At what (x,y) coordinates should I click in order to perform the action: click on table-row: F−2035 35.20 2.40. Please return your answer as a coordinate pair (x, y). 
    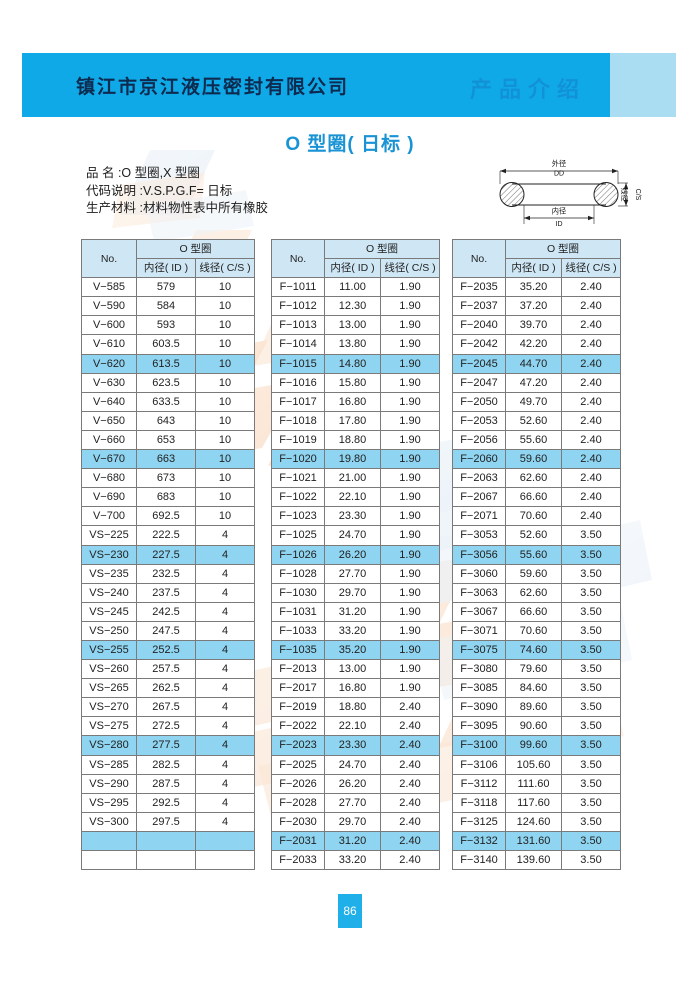
    Looking at the image, I should click on (536, 287).